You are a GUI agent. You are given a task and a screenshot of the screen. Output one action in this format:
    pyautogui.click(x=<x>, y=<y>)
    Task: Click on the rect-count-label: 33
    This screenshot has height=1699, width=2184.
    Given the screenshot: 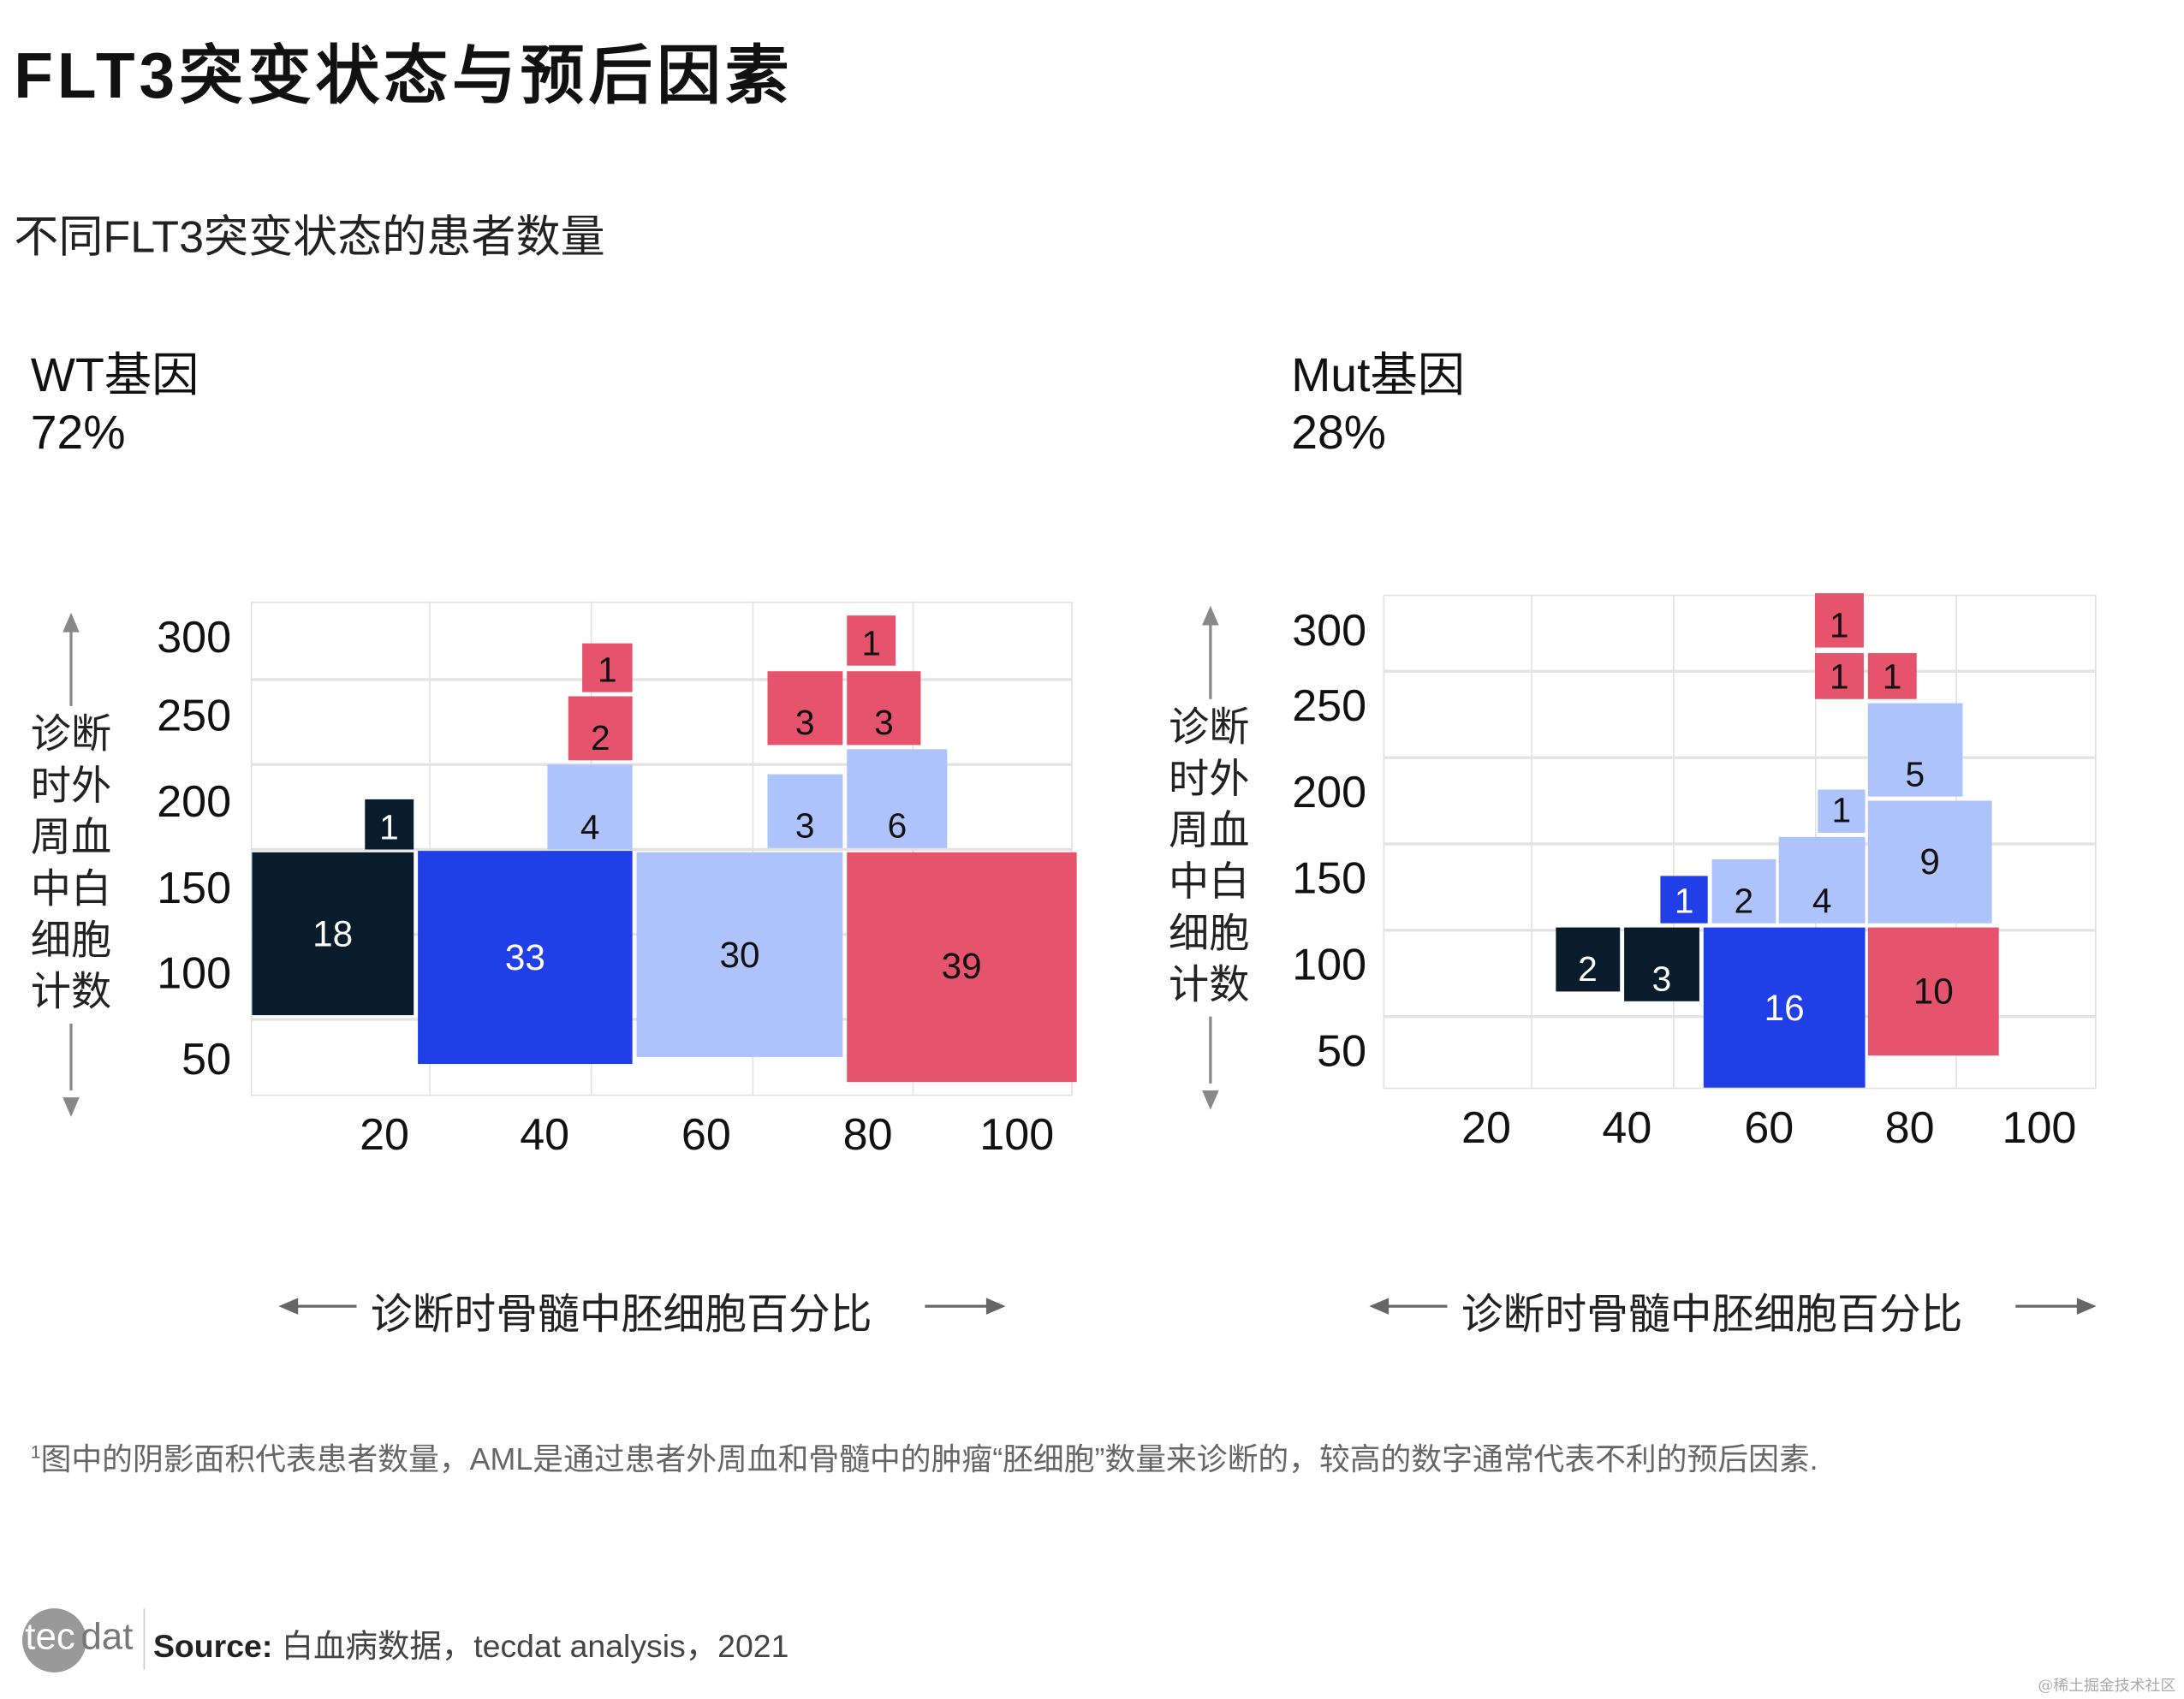 What is the action you would take?
    pyautogui.click(x=525, y=957)
    